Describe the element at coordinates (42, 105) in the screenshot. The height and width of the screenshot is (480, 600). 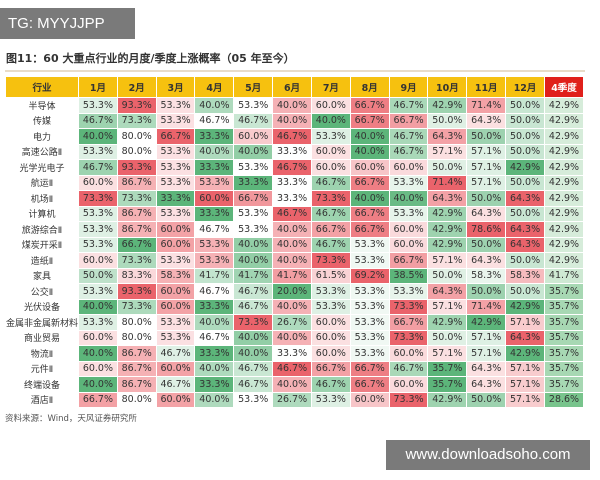
I see `industry-name: 半导体` at that location.